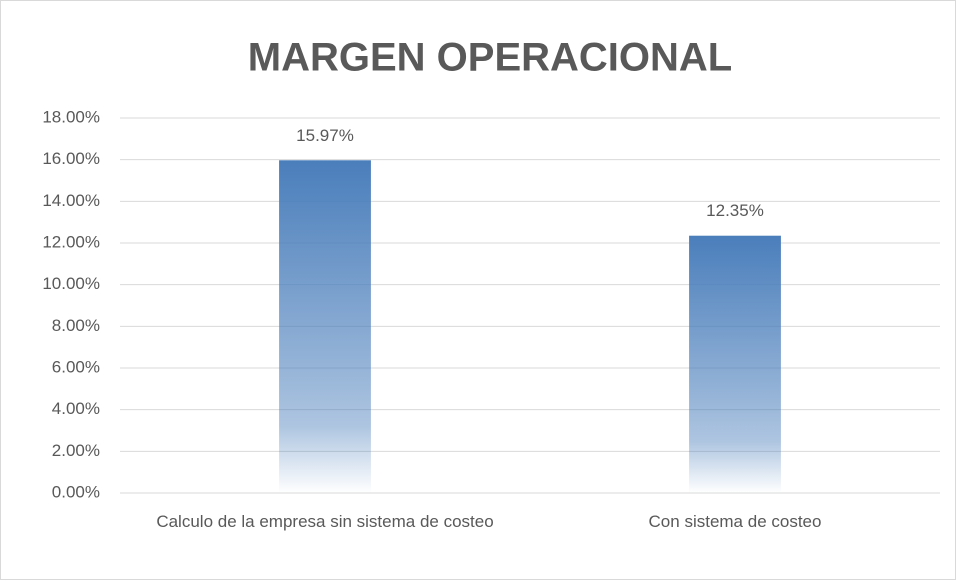 The height and width of the screenshot is (581, 957). I want to click on y-tick-label: 8.00%, so click(76, 325).